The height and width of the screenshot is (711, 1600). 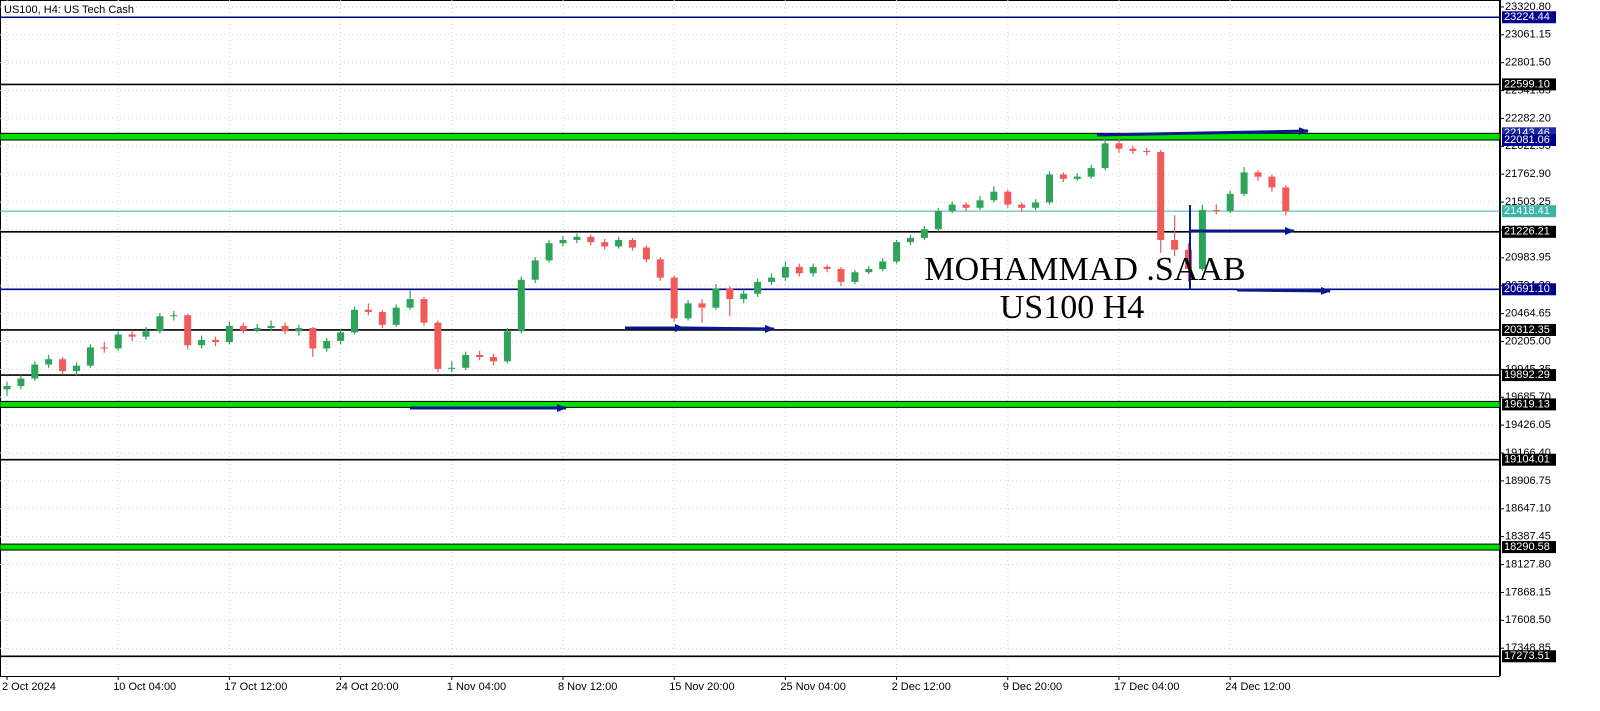 What do you see at coordinates (1528, 425) in the screenshot?
I see `y-tick-label: 19426.05` at bounding box center [1528, 425].